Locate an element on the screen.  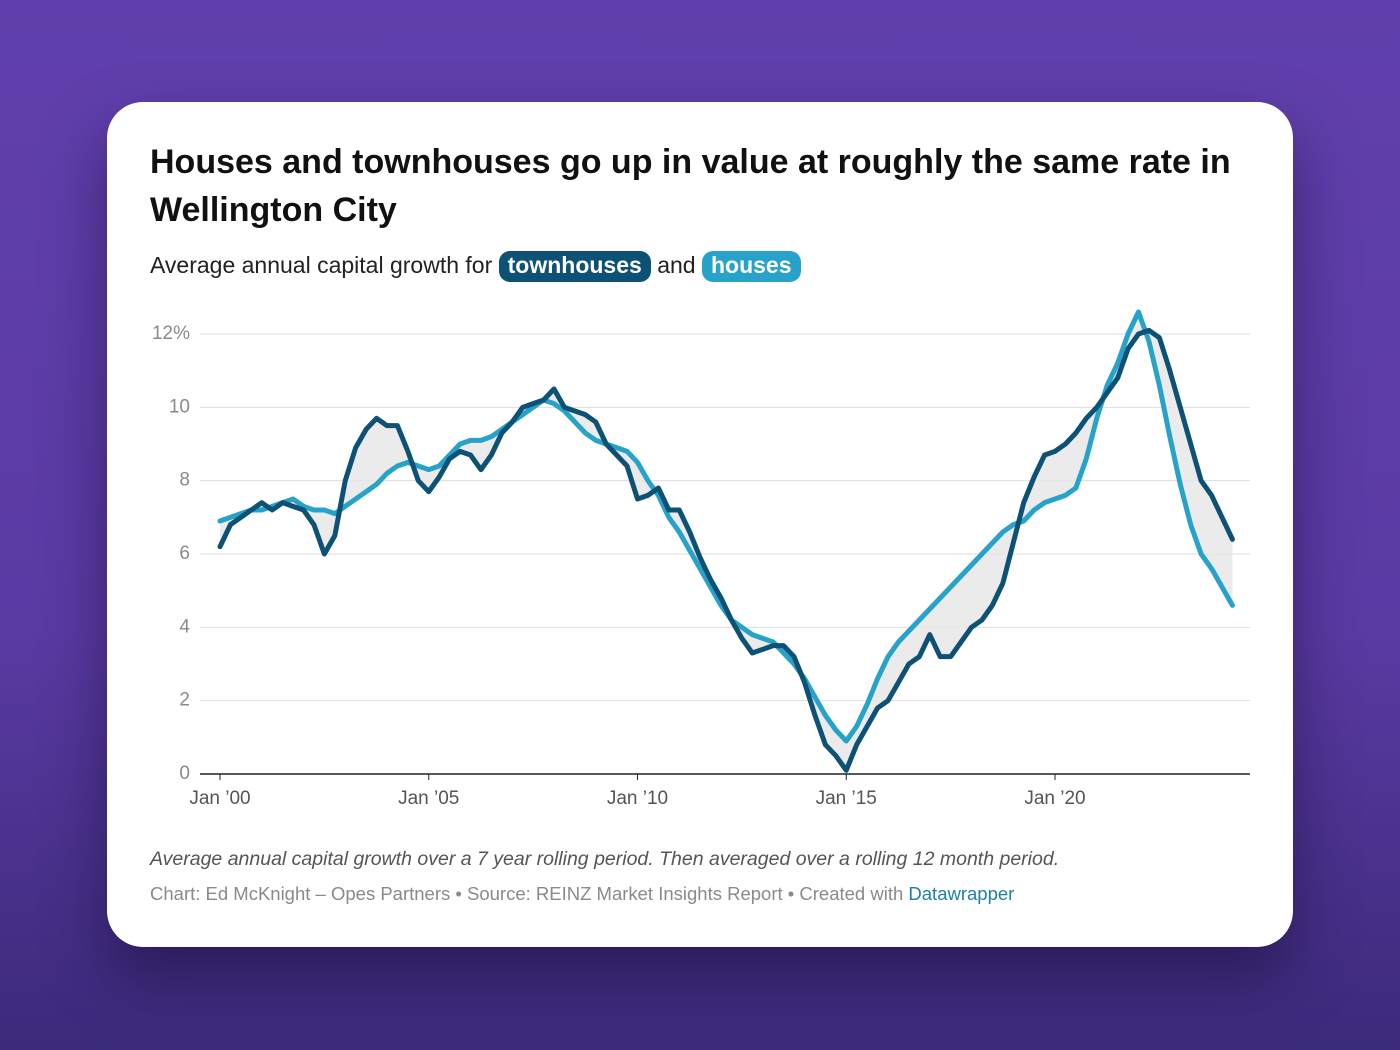
y-tick-label: 0 is located at coordinates (184, 773).